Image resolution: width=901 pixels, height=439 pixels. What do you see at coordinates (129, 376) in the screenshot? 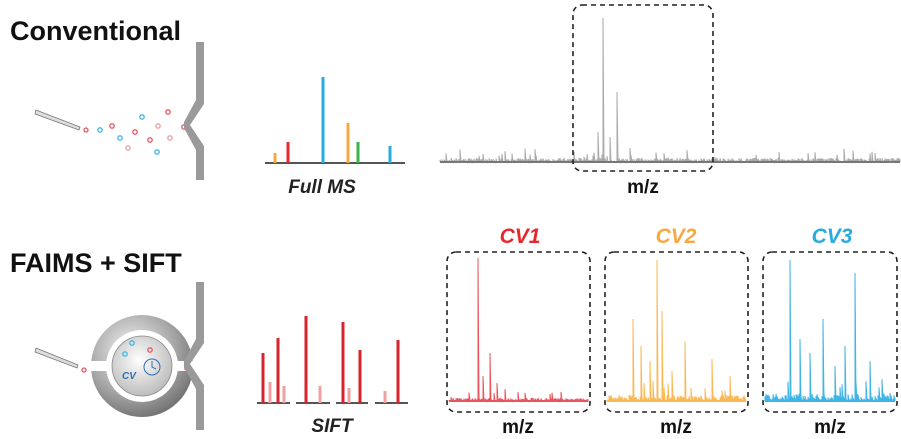
I see `device-label: CV` at bounding box center [129, 376].